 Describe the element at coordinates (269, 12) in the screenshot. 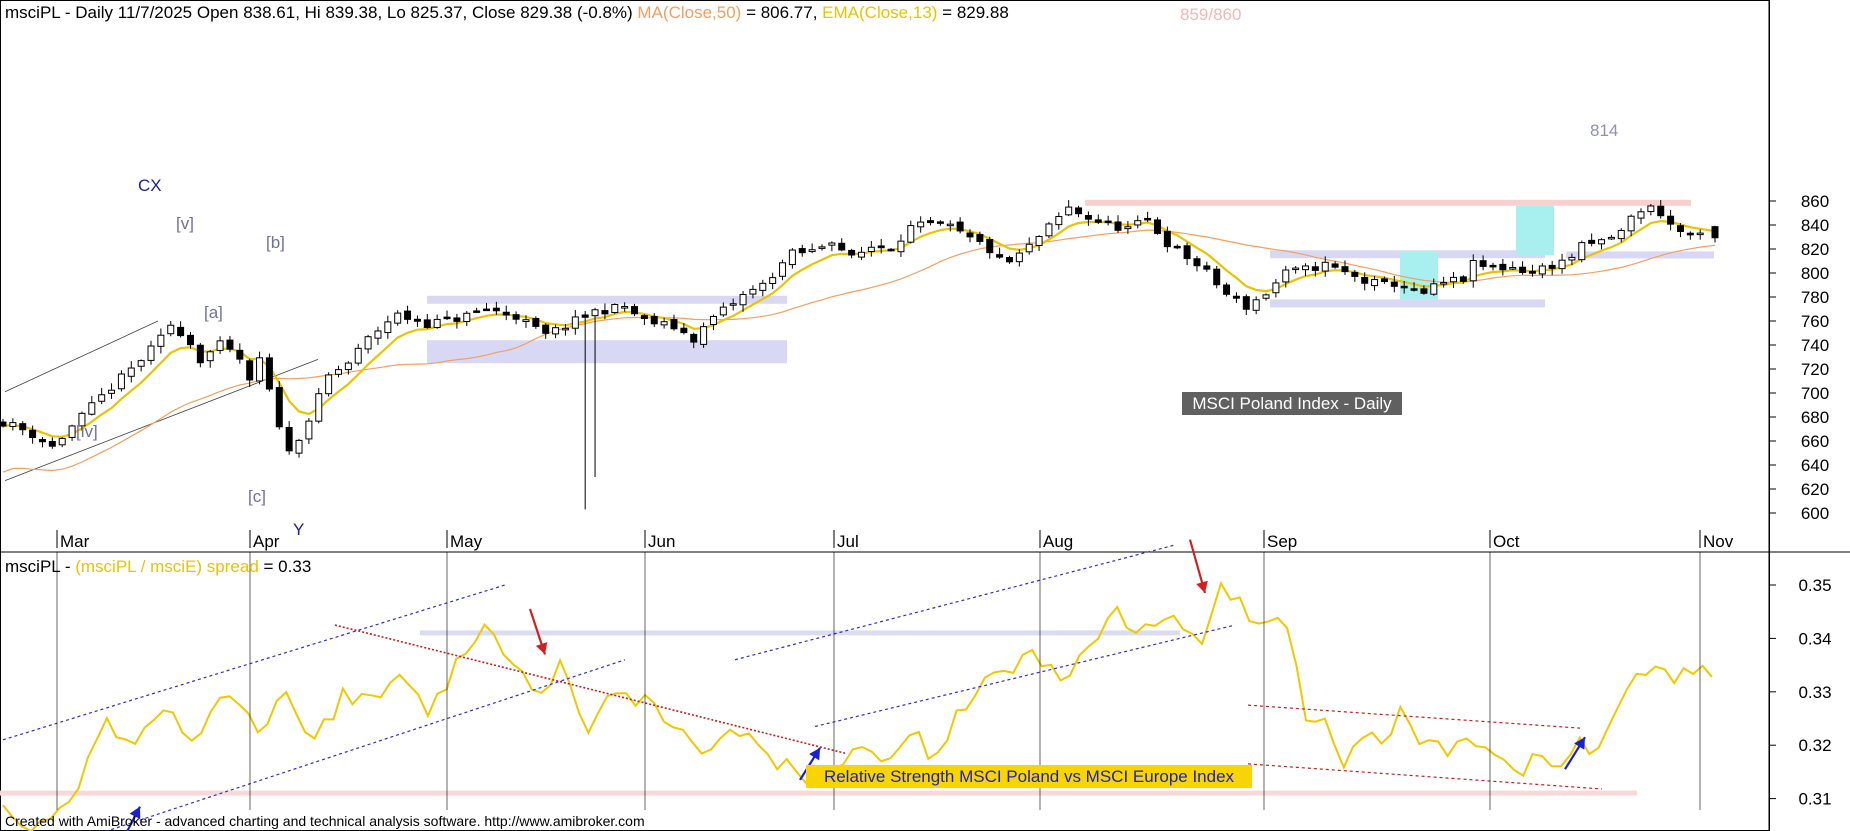

I see `header-open: 838.61` at that location.